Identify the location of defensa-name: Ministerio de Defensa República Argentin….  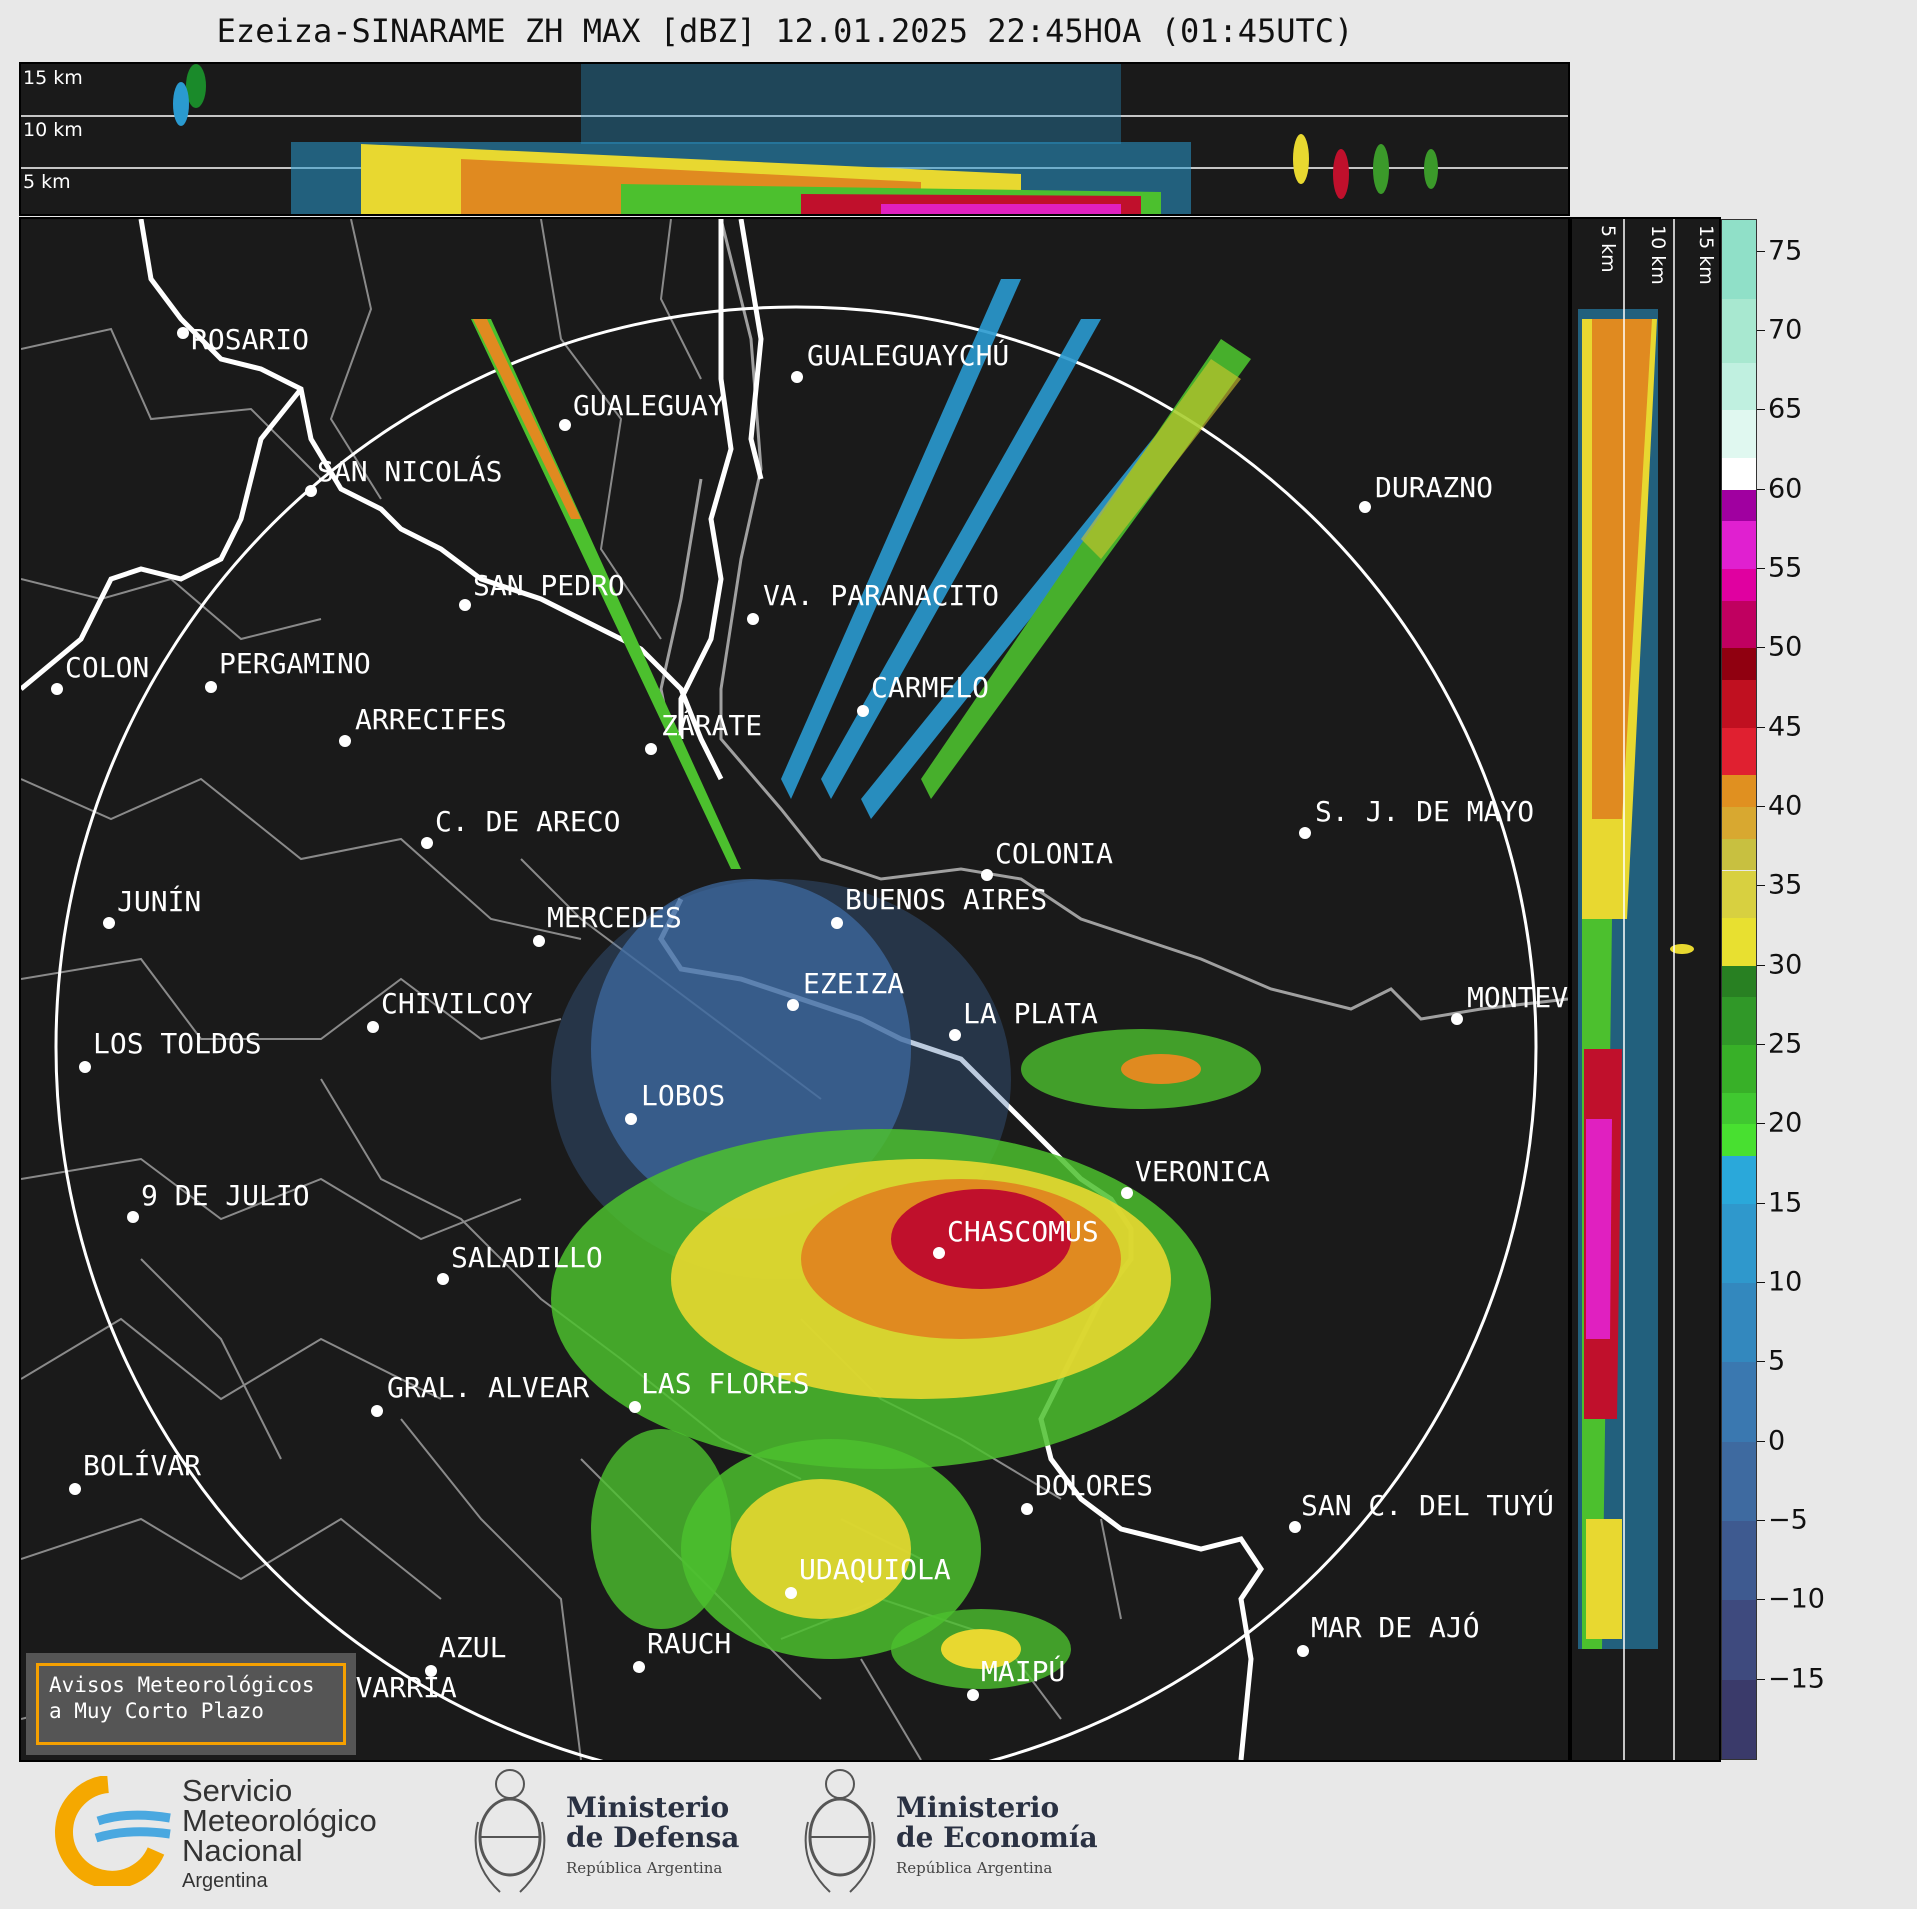
(652, 1838).